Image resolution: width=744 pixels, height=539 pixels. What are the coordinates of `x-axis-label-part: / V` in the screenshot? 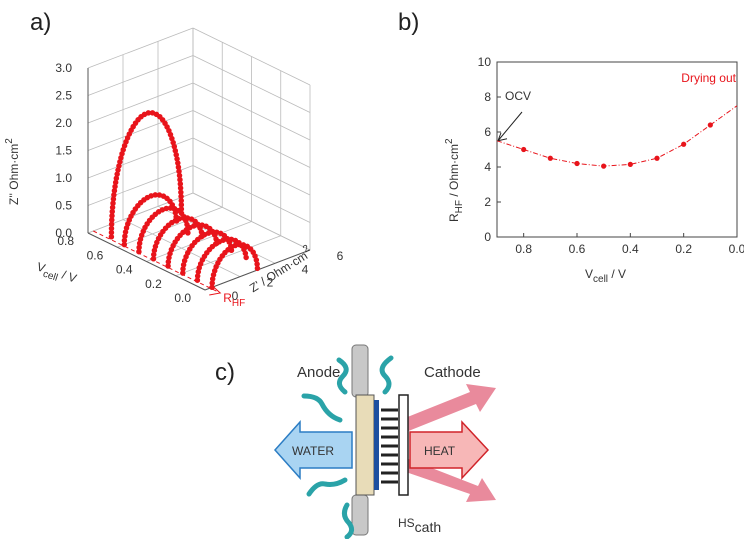 It's located at (617, 274).